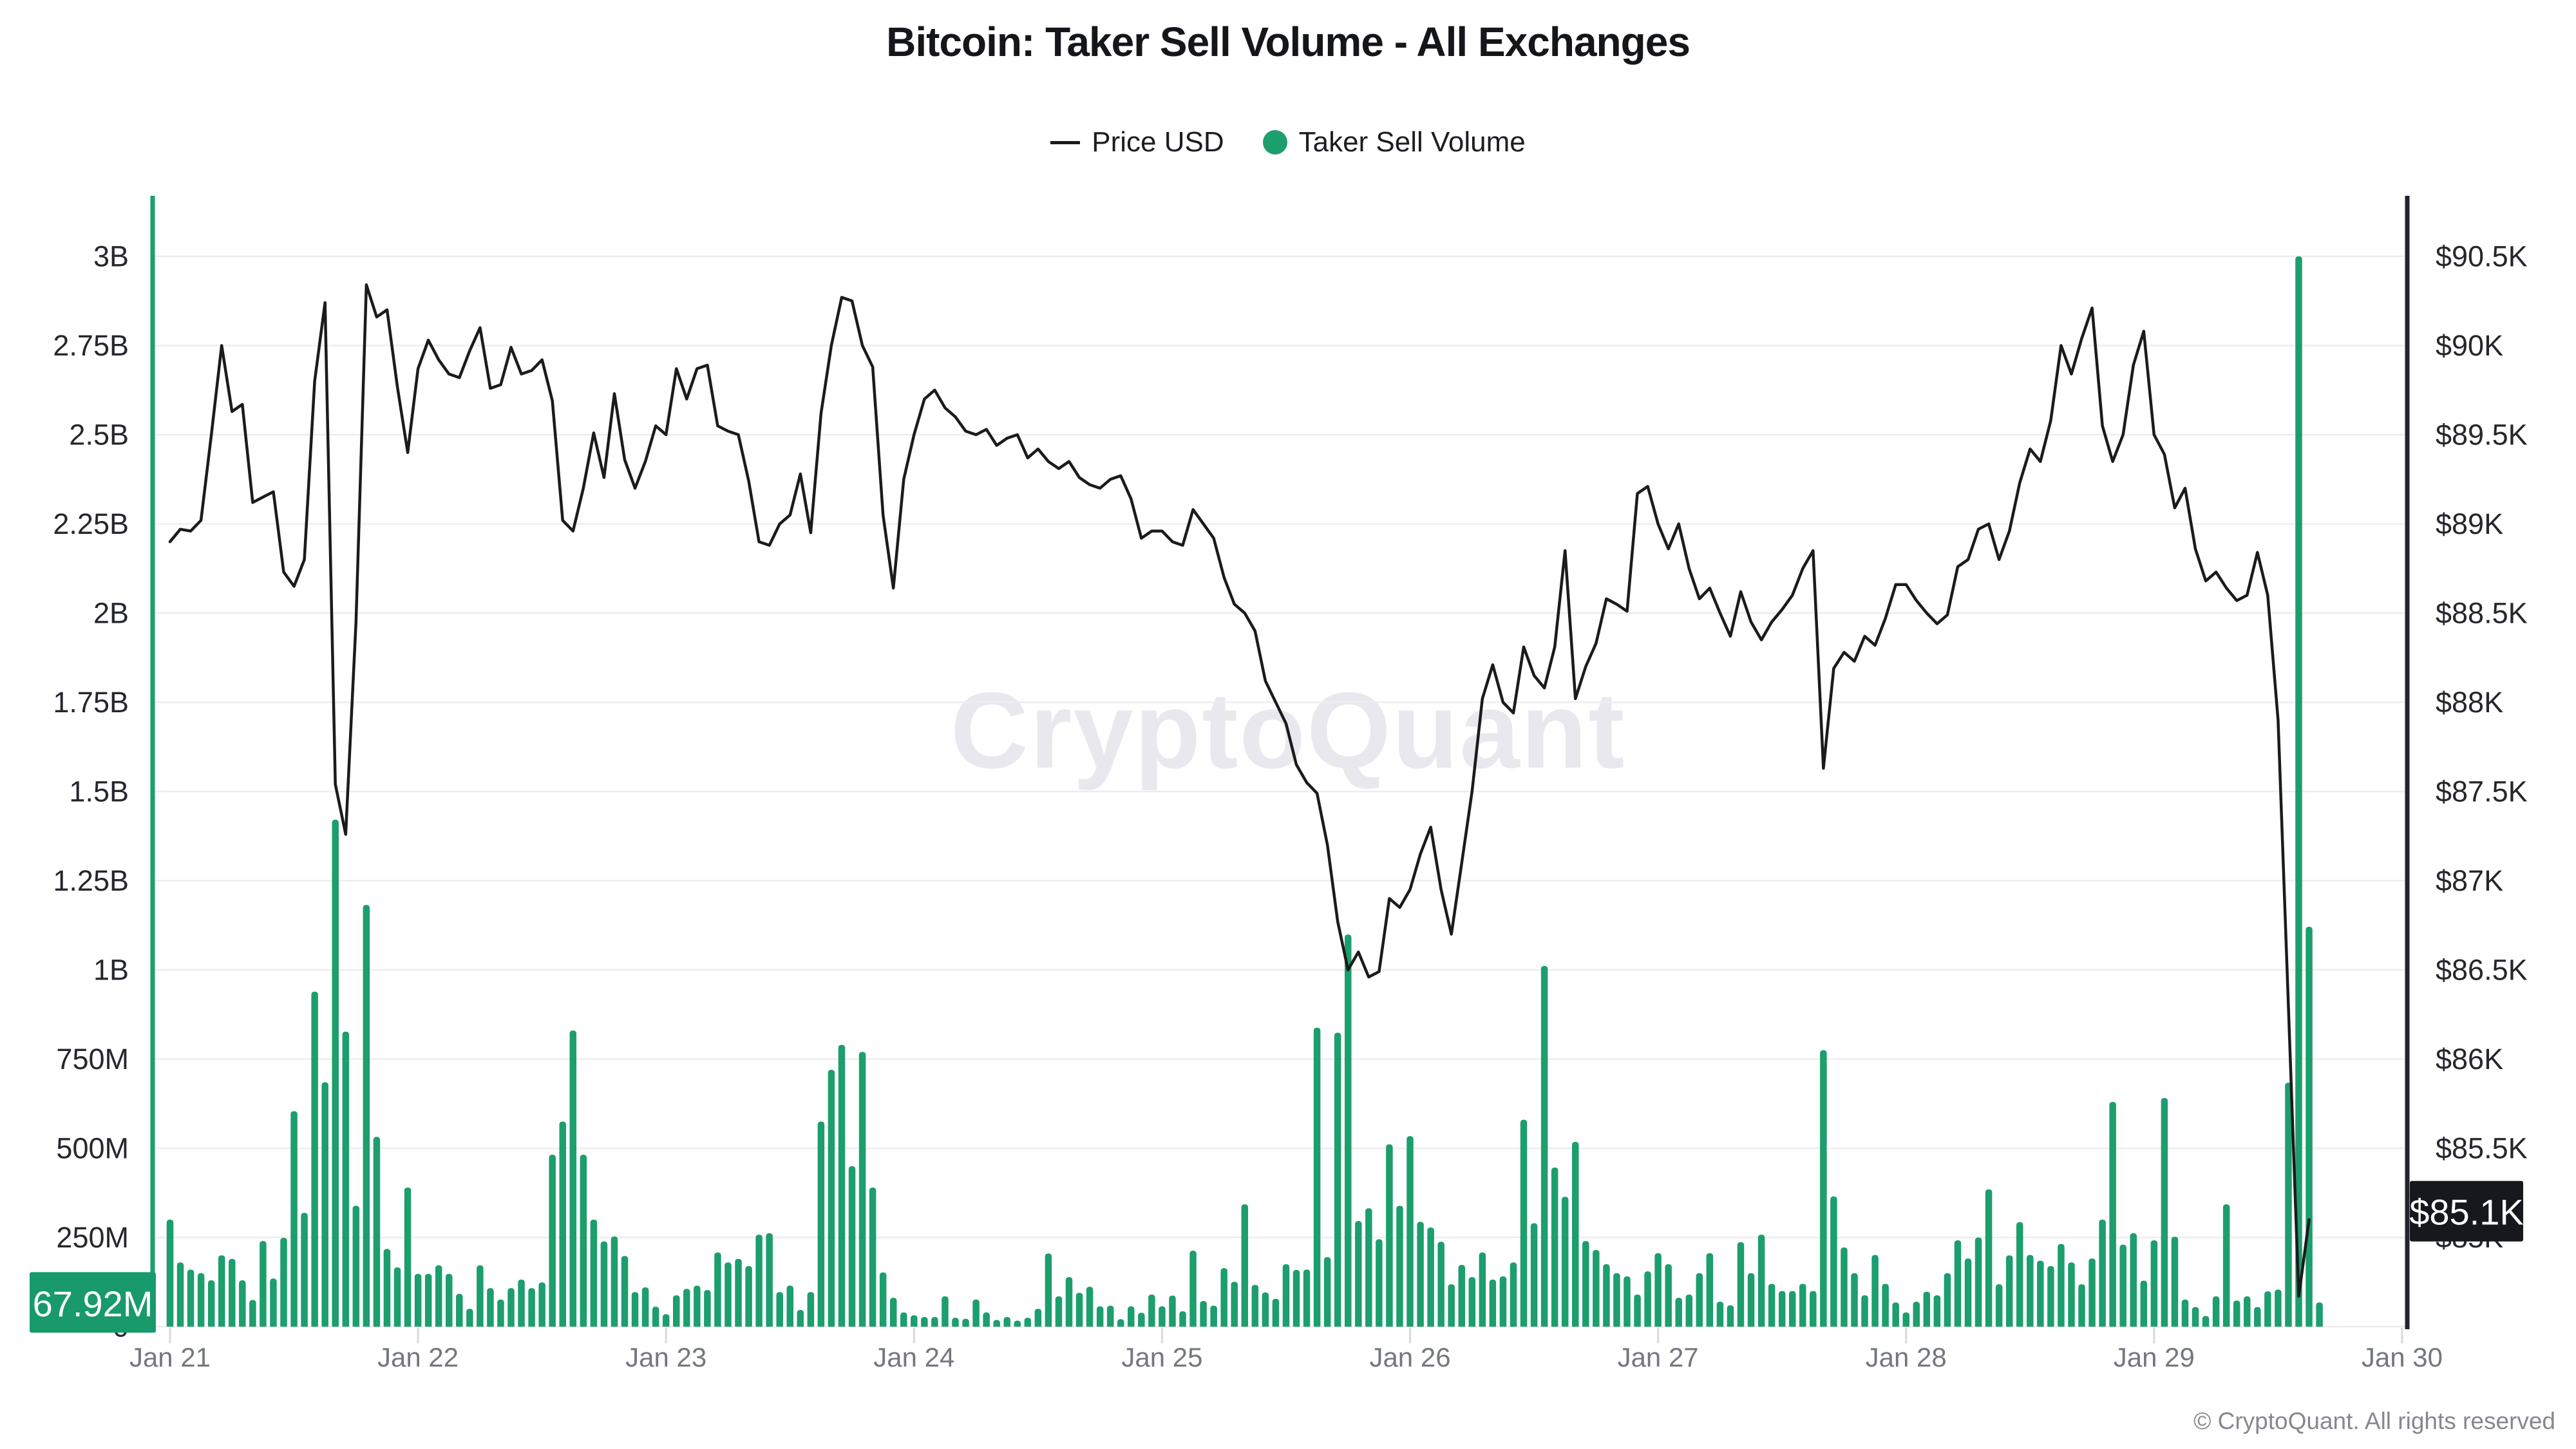  I want to click on svg-text: Jan 25, so click(1161, 1357).